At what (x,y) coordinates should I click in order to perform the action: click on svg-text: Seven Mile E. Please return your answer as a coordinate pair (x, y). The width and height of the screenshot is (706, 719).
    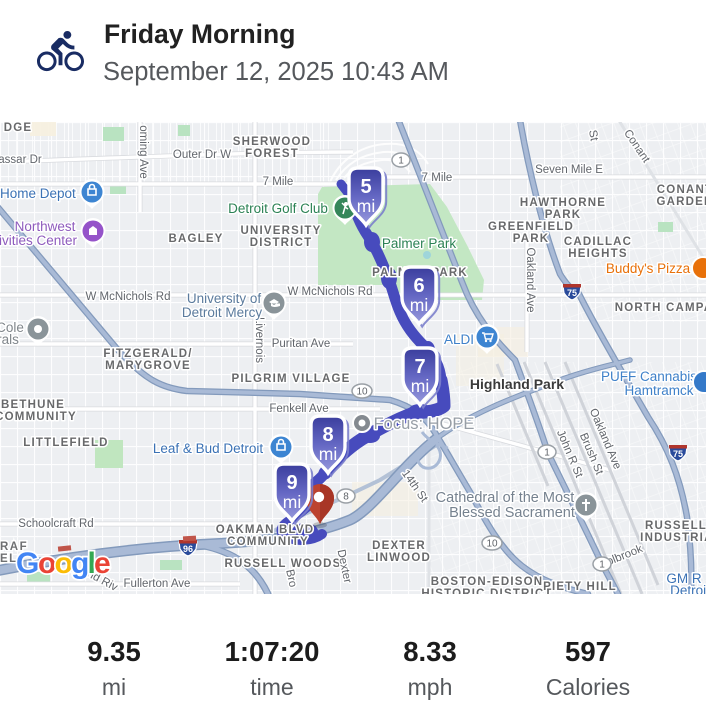
    Looking at the image, I should click on (569, 170).